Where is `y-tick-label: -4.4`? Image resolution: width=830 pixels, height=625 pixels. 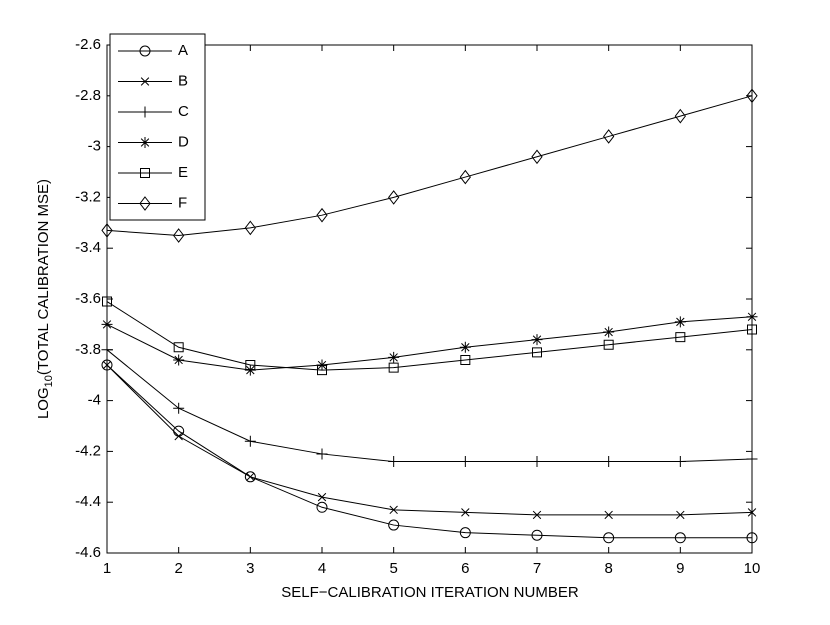
y-tick-label: -4.4 is located at coordinates (88, 501).